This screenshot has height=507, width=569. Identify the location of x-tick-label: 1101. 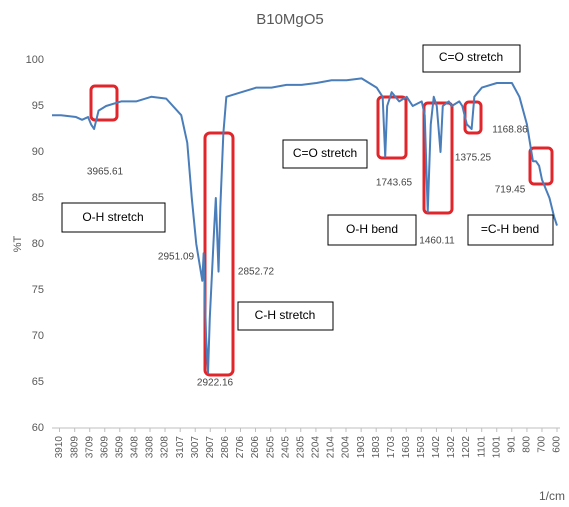
(481, 447).